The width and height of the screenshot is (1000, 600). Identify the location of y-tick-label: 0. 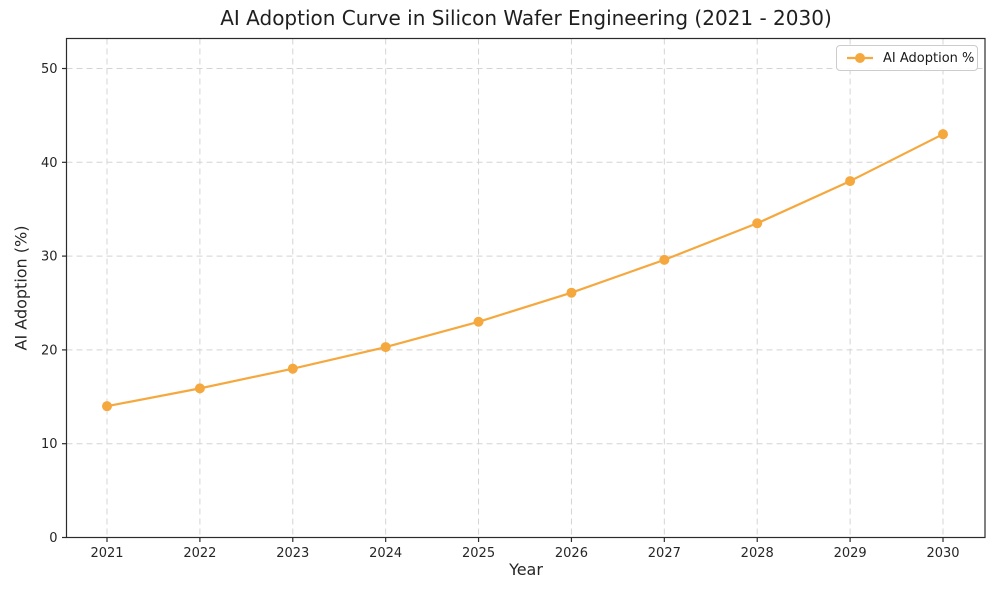
(53, 538).